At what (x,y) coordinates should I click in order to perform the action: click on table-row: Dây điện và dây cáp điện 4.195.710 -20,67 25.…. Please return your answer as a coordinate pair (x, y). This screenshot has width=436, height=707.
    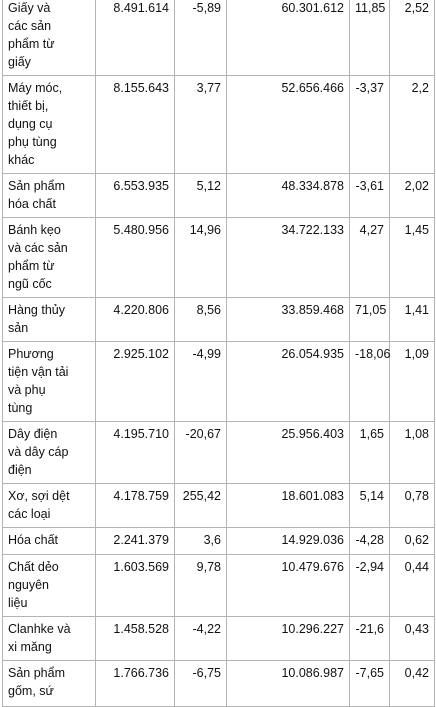
    Looking at the image, I should click on (218, 452).